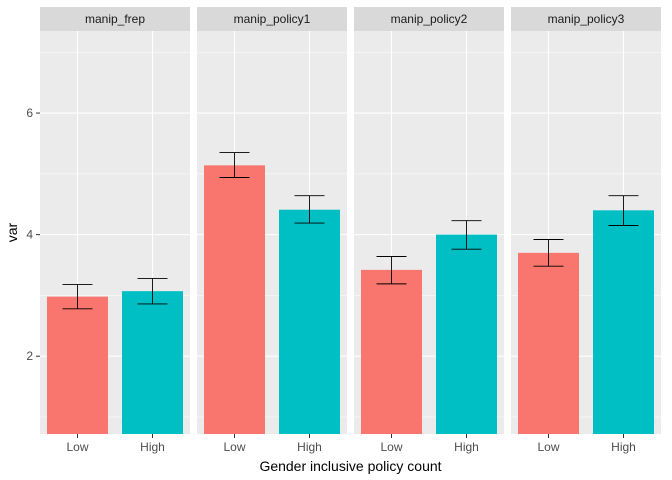 This screenshot has height=480, width=672. I want to click on facet-label-frep: manip_frep, so click(115, 19).